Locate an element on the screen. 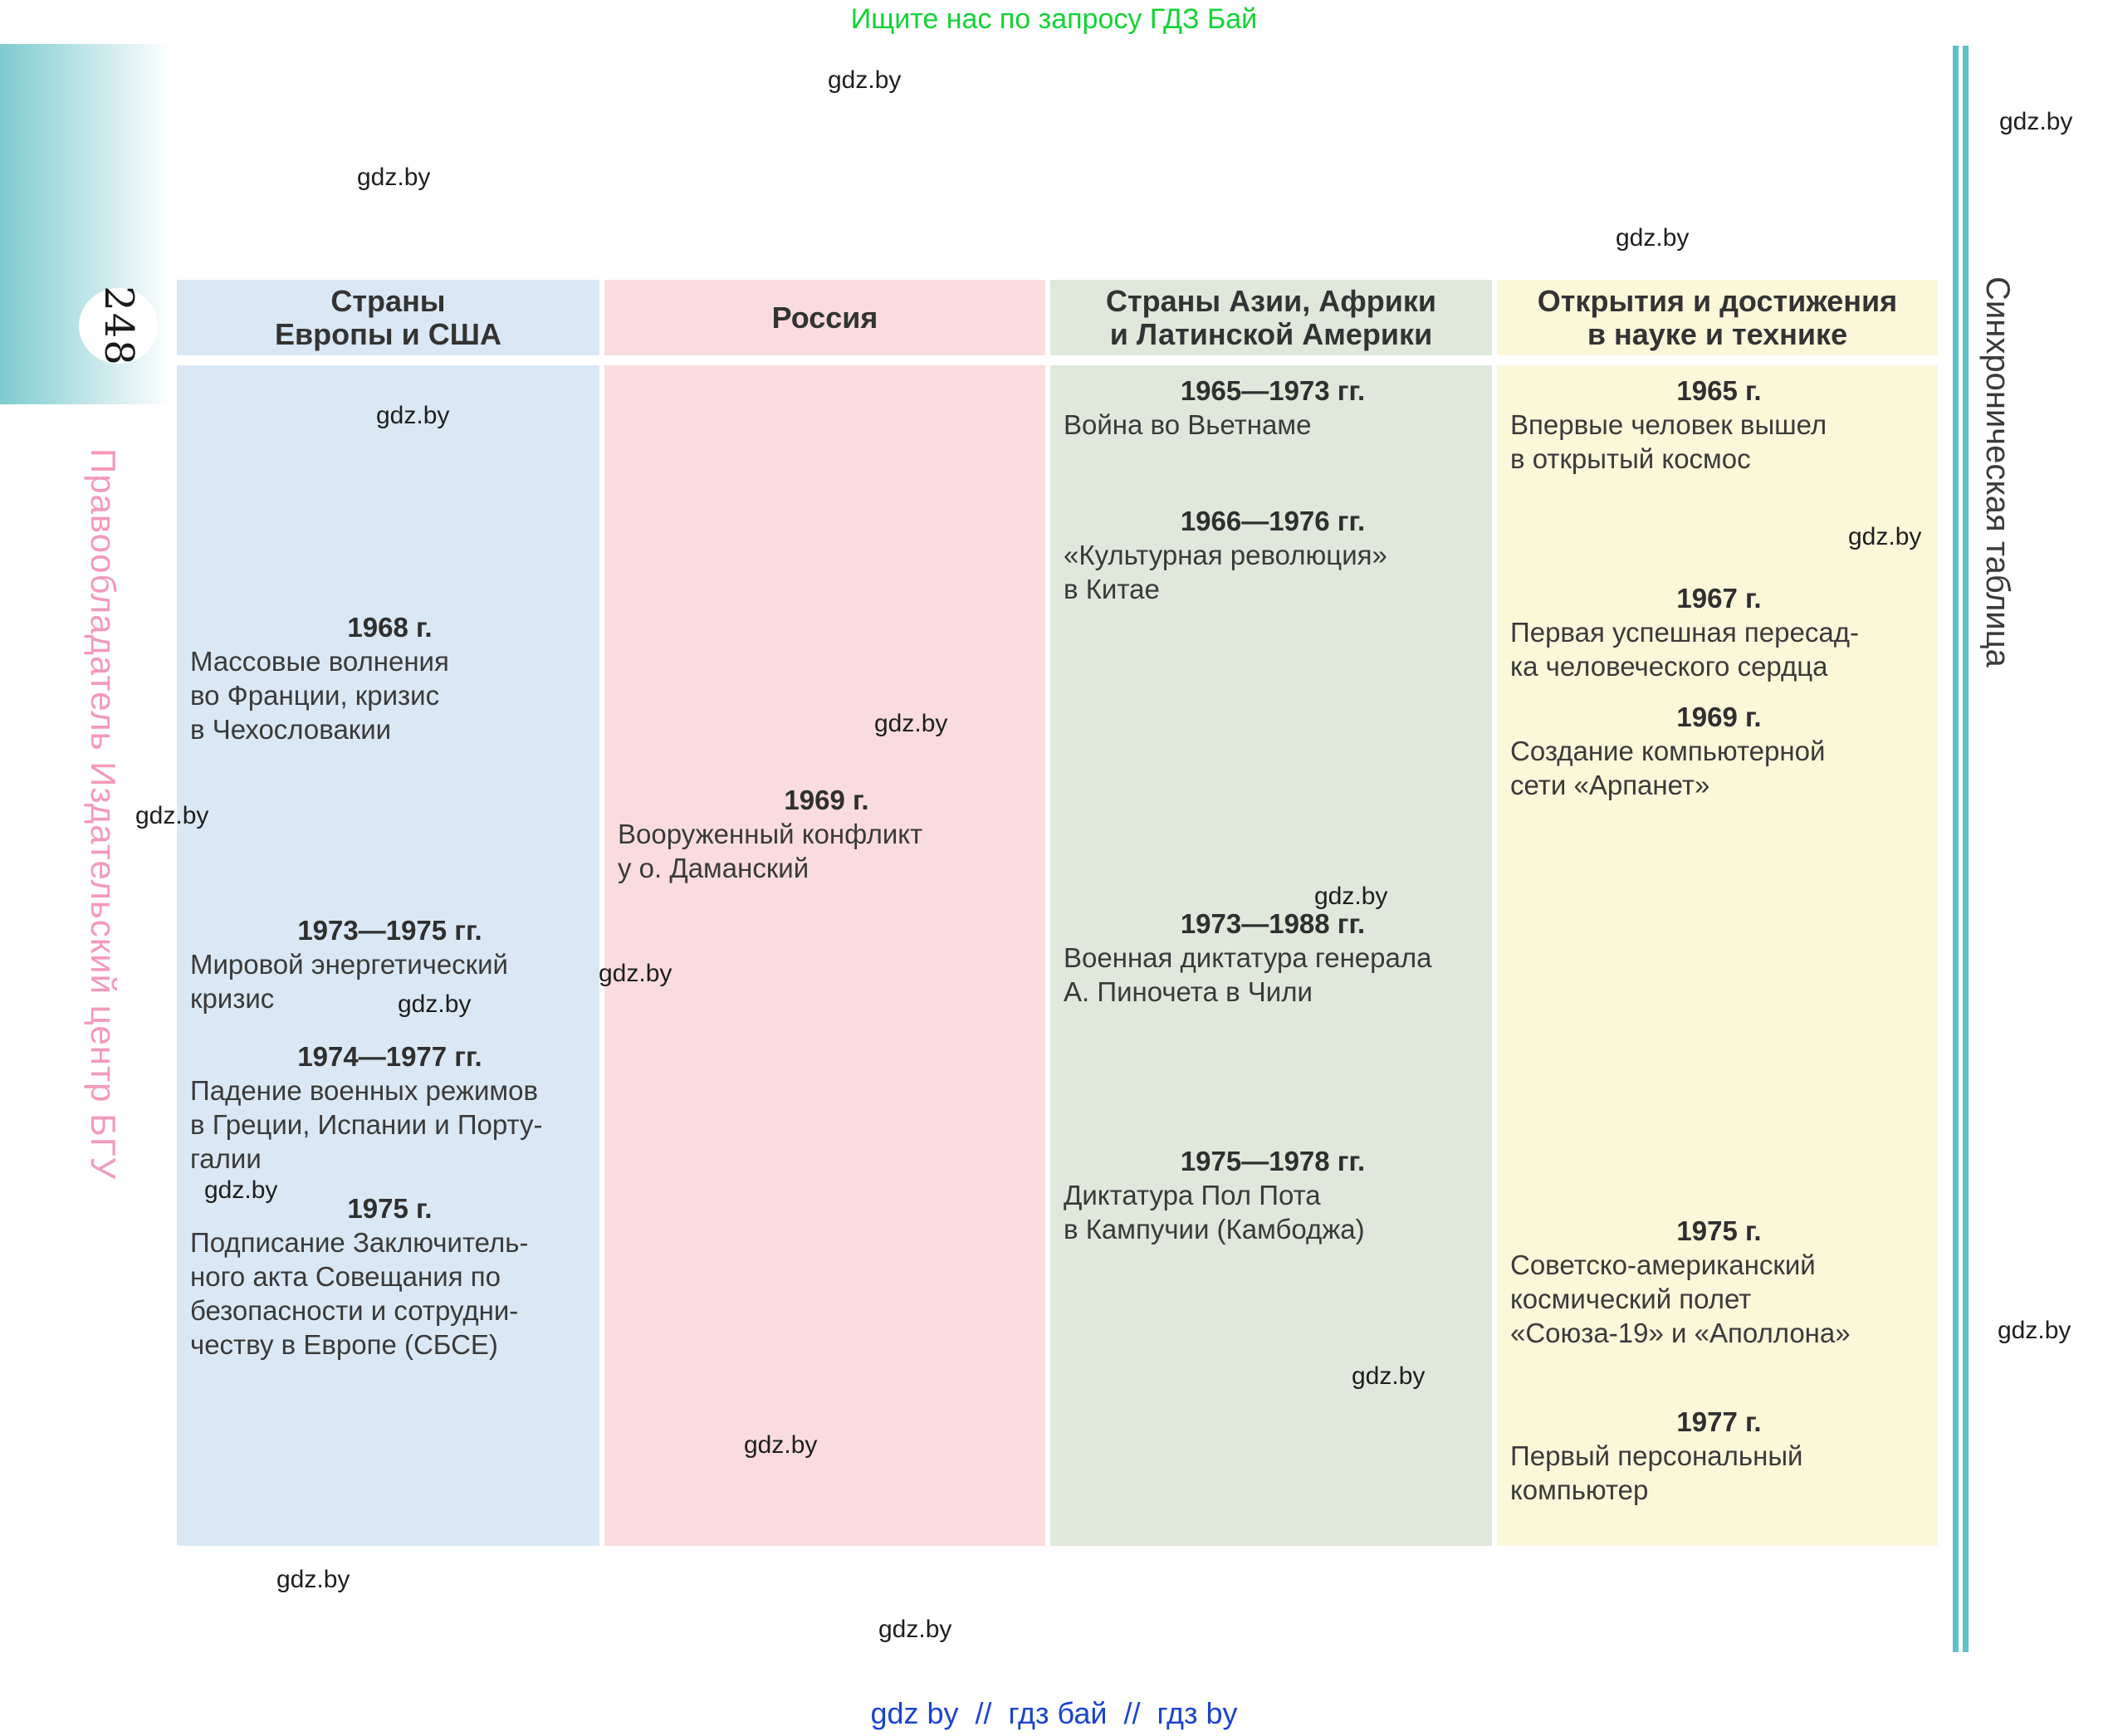 This screenshot has height=1736, width=2108. event-text-line: ного акта Совещания по is located at coordinates (345, 1276).